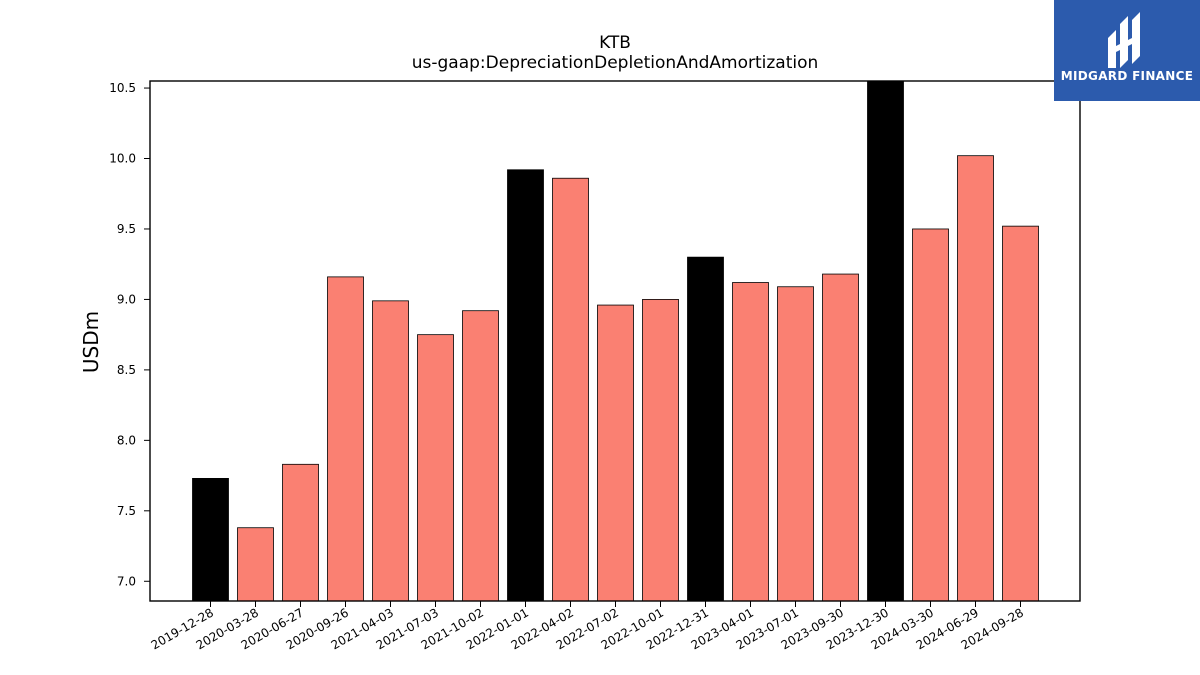 The image size is (1200, 675). Describe the element at coordinates (126, 370) in the screenshot. I see `y-tick-label: 8.5` at that location.